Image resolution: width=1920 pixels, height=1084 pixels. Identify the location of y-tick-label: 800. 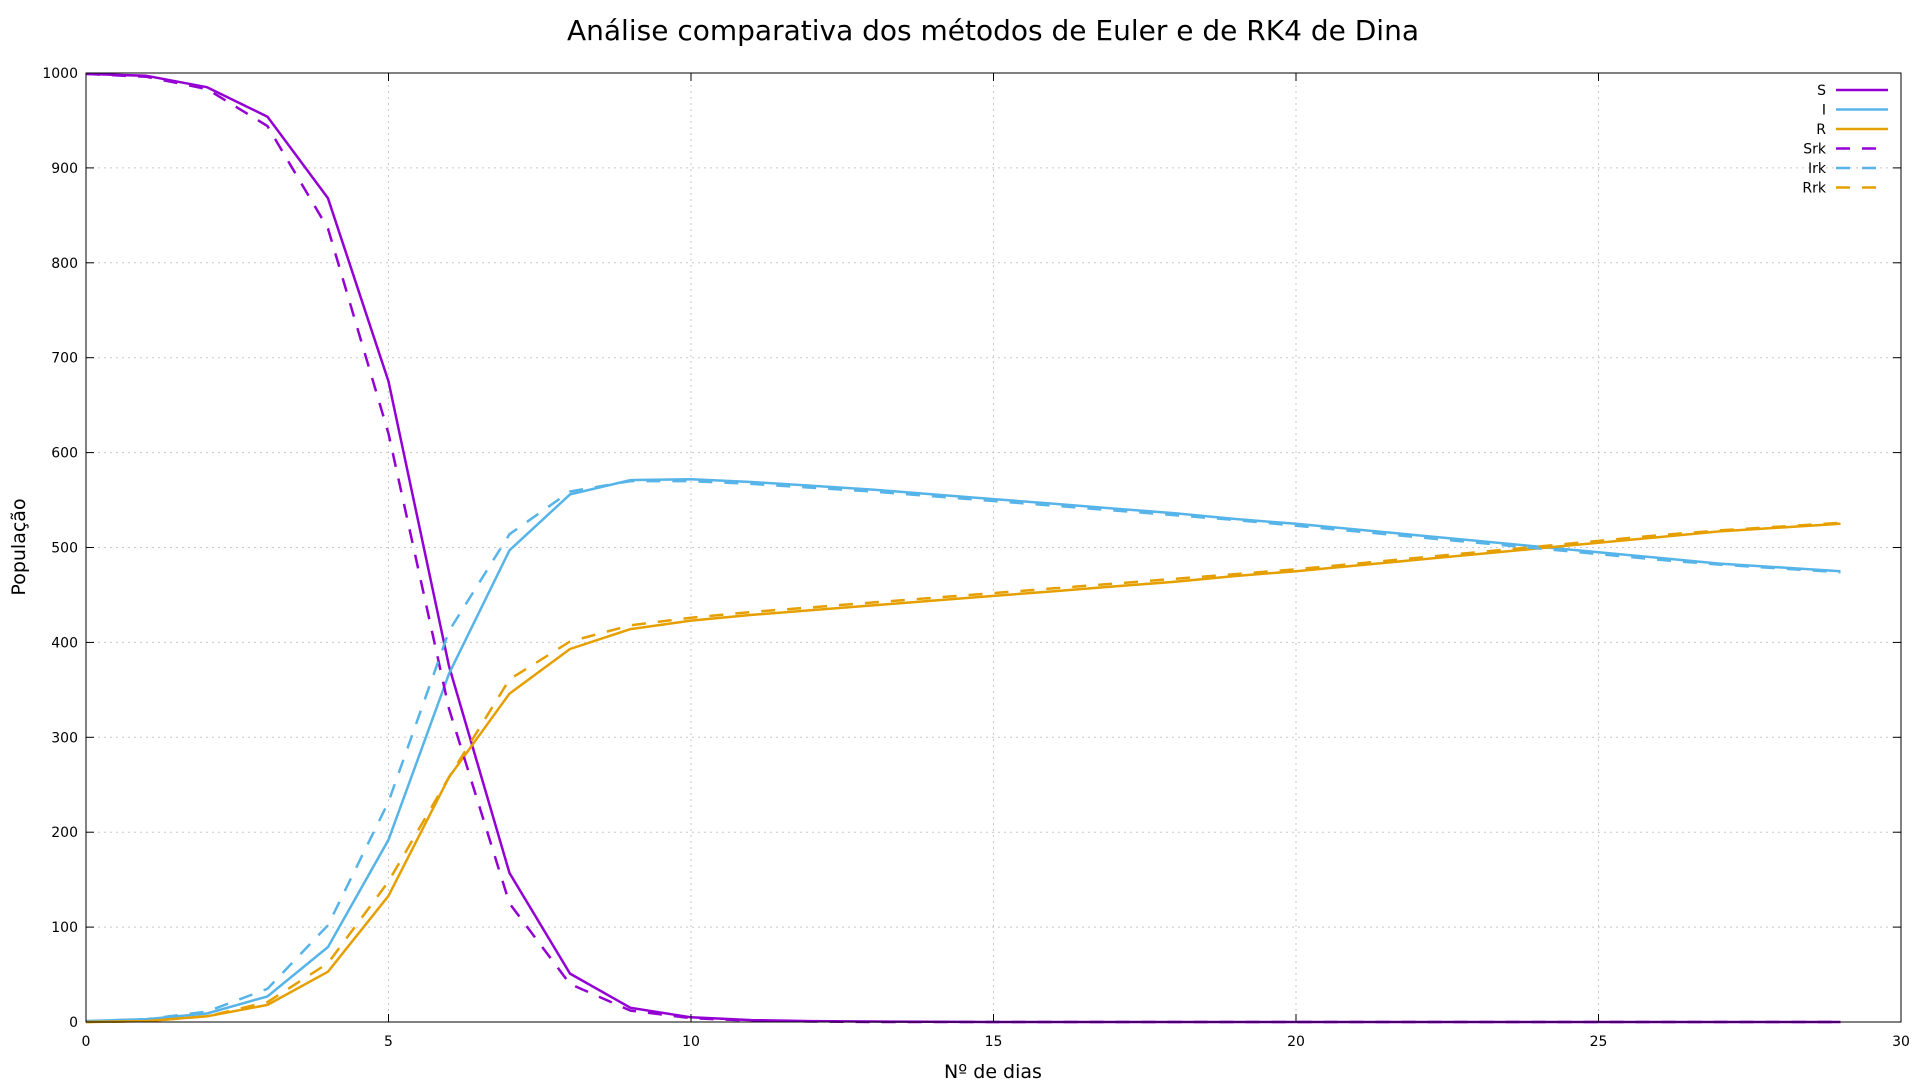
(64, 264).